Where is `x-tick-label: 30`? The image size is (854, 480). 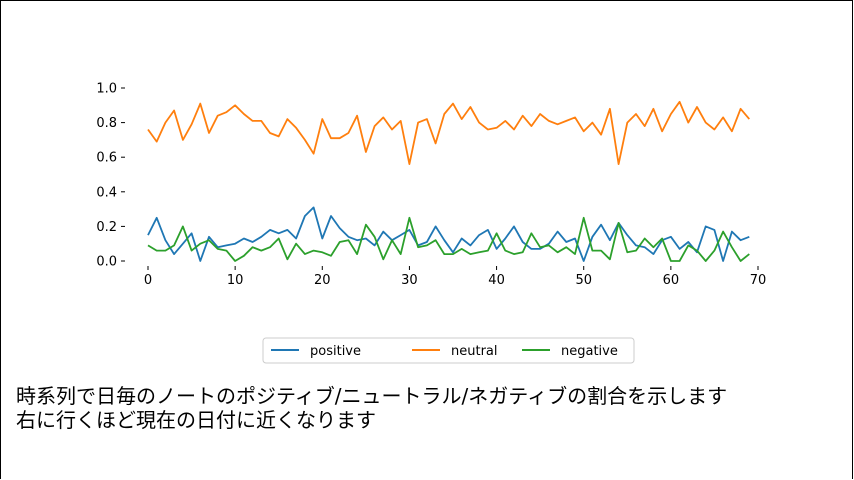 x-tick-label: 30 is located at coordinates (409, 280).